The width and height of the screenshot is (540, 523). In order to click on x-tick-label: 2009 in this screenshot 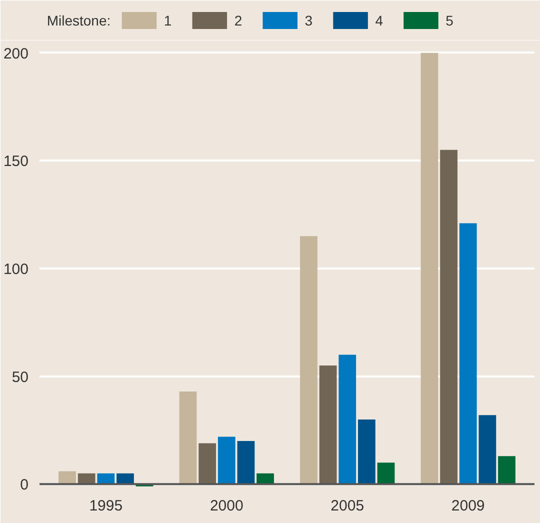, I will do `click(468, 506)`.